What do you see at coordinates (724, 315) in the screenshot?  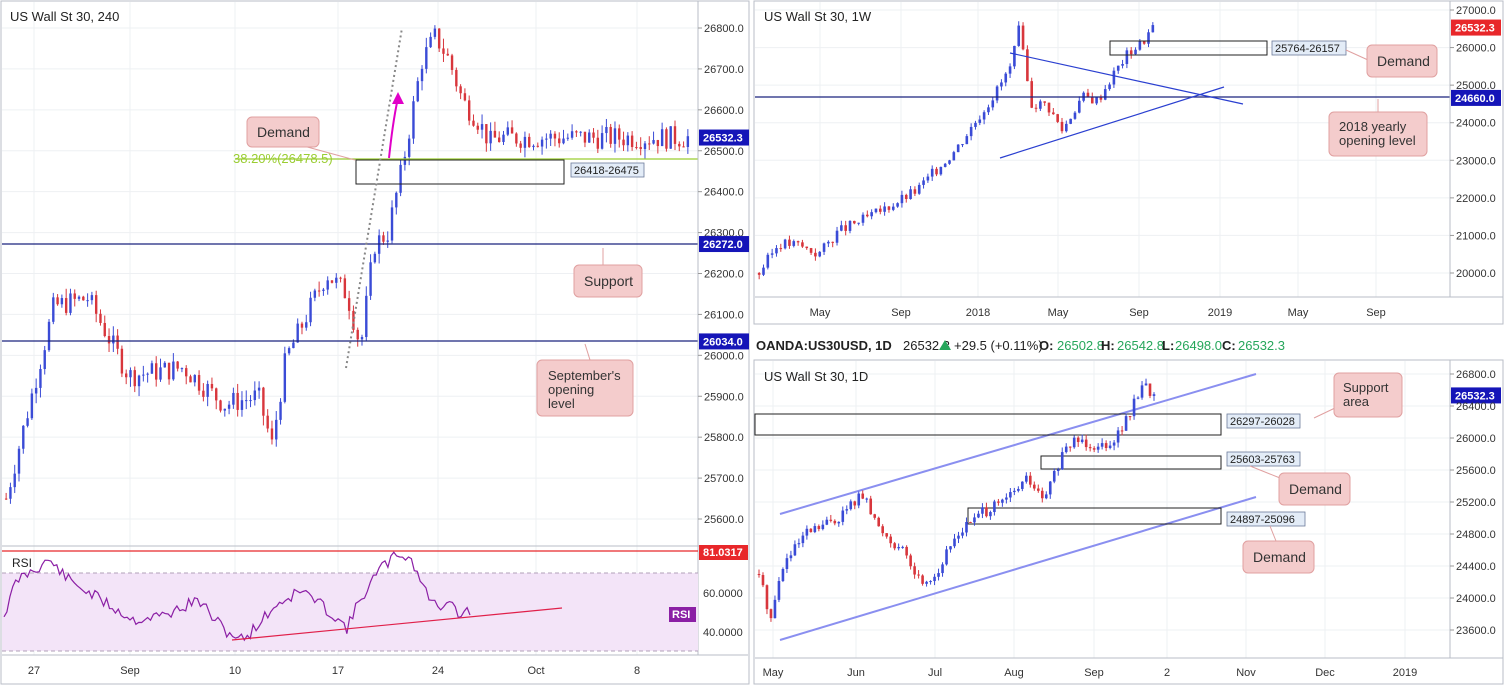 I see `price-tick-label: 26100.0` at bounding box center [724, 315].